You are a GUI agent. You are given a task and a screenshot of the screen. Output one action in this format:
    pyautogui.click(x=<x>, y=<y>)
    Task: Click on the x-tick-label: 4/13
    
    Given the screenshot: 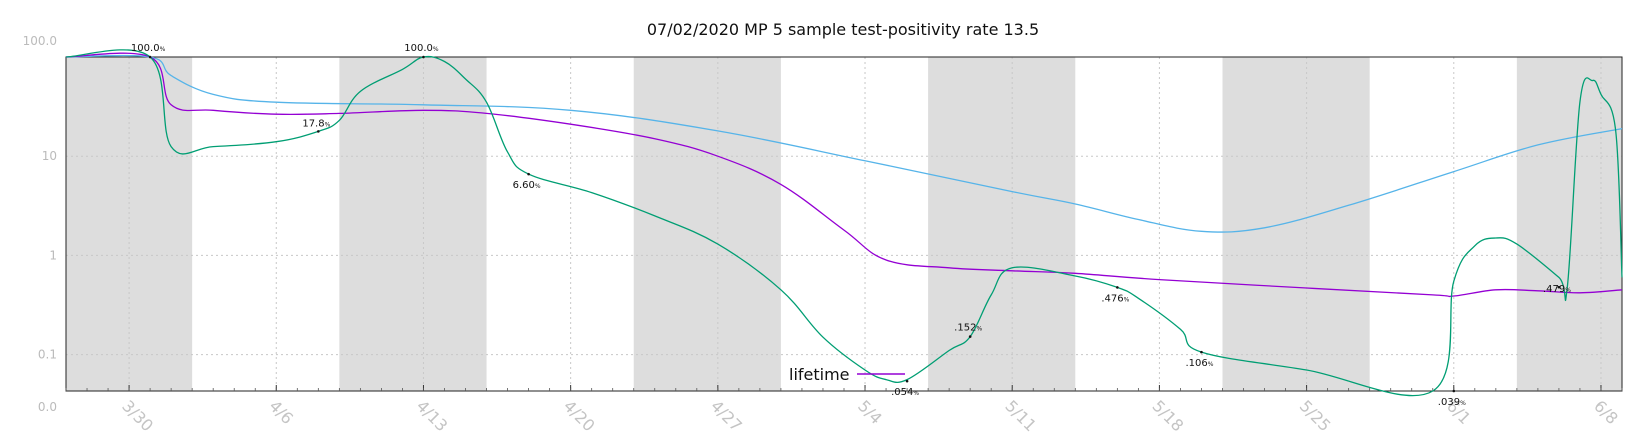 What is the action you would take?
    pyautogui.click(x=432, y=415)
    